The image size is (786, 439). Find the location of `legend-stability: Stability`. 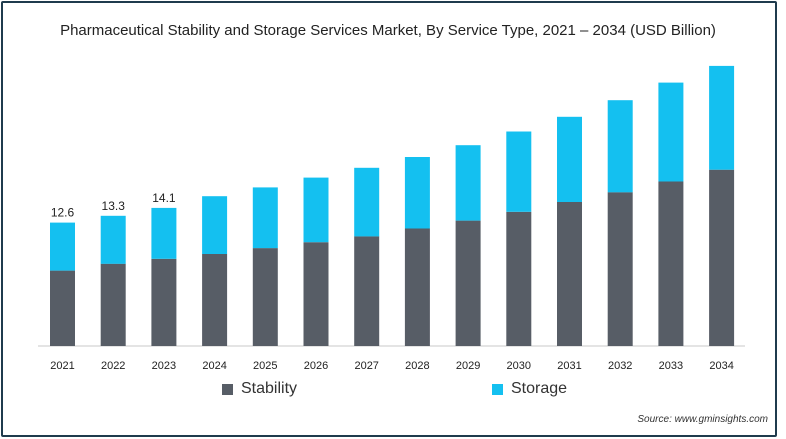

legend-stability: Stability is located at coordinates (259, 389).